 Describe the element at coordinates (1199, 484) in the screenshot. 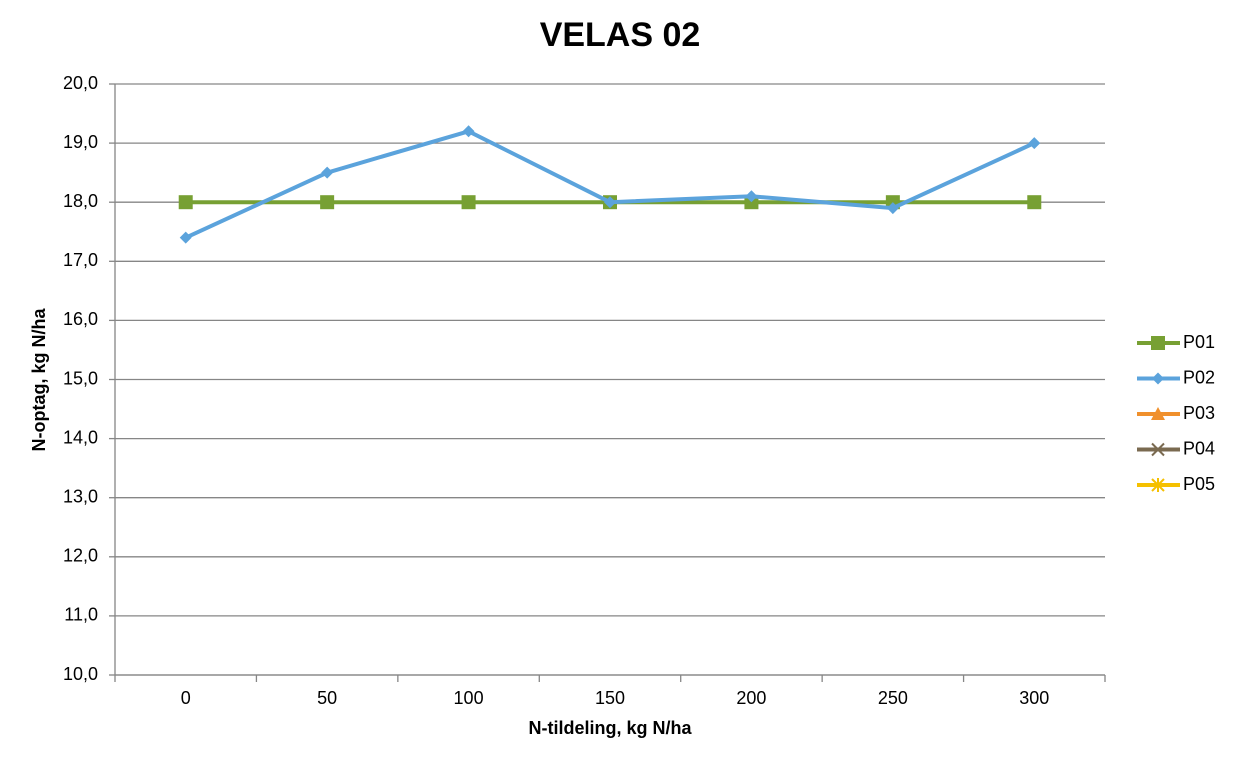

I see `legend-label: P05` at that location.